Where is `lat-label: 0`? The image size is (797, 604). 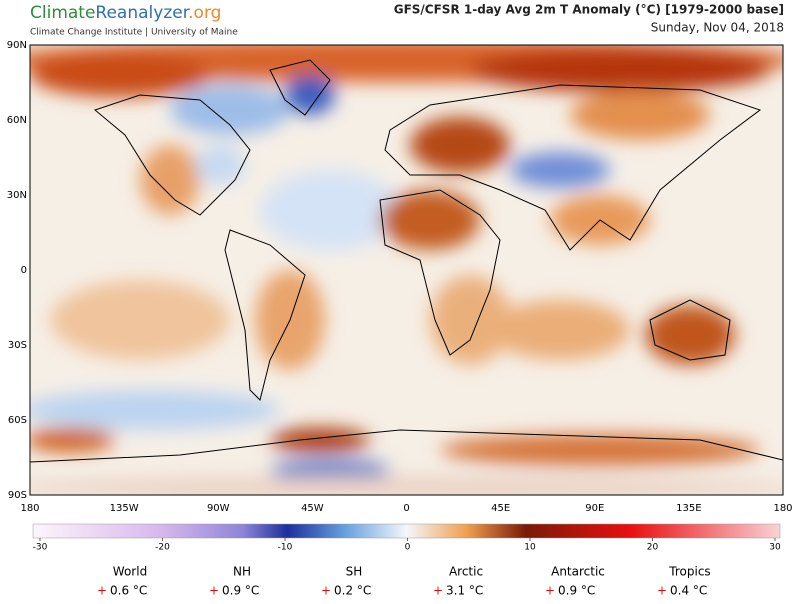
lat-label: 0 is located at coordinates (24, 270).